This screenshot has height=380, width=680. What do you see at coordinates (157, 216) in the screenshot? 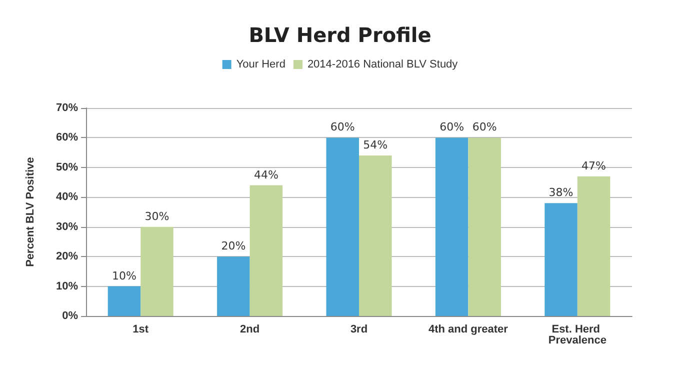
I see `data-label: 30%` at bounding box center [157, 216].